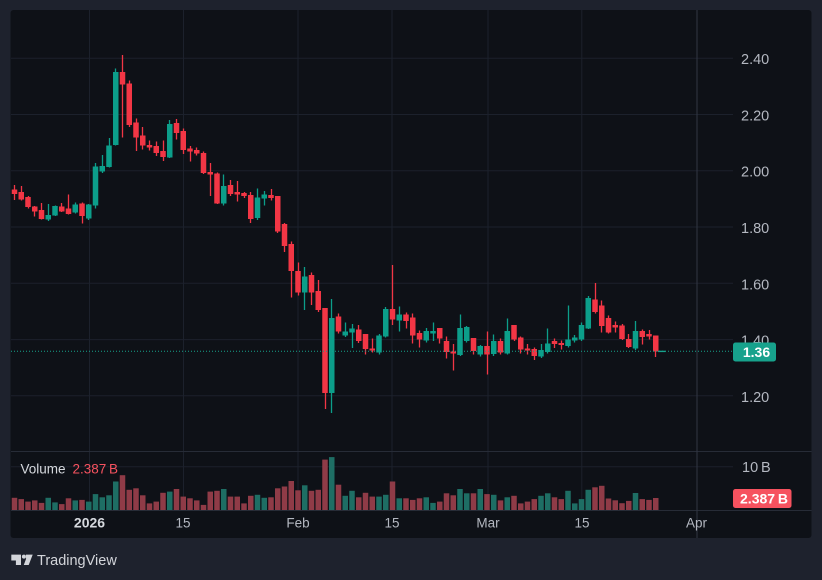  Describe the element at coordinates (77, 561) in the screenshot. I see `svg-text: TradingView` at that location.